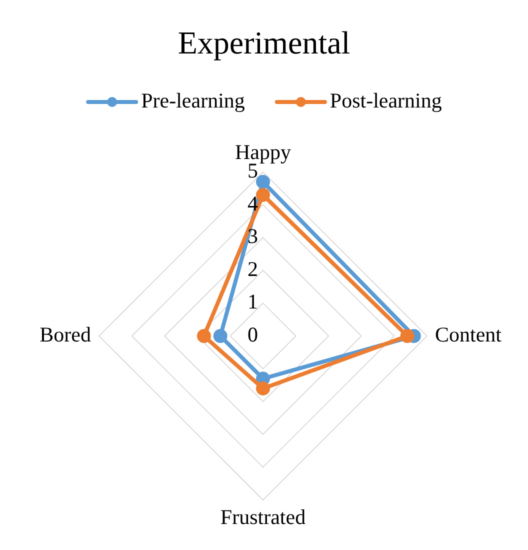 The width and height of the screenshot is (528, 550). What do you see at coordinates (253, 236) in the screenshot?
I see `y-tick-label: 3` at bounding box center [253, 236].